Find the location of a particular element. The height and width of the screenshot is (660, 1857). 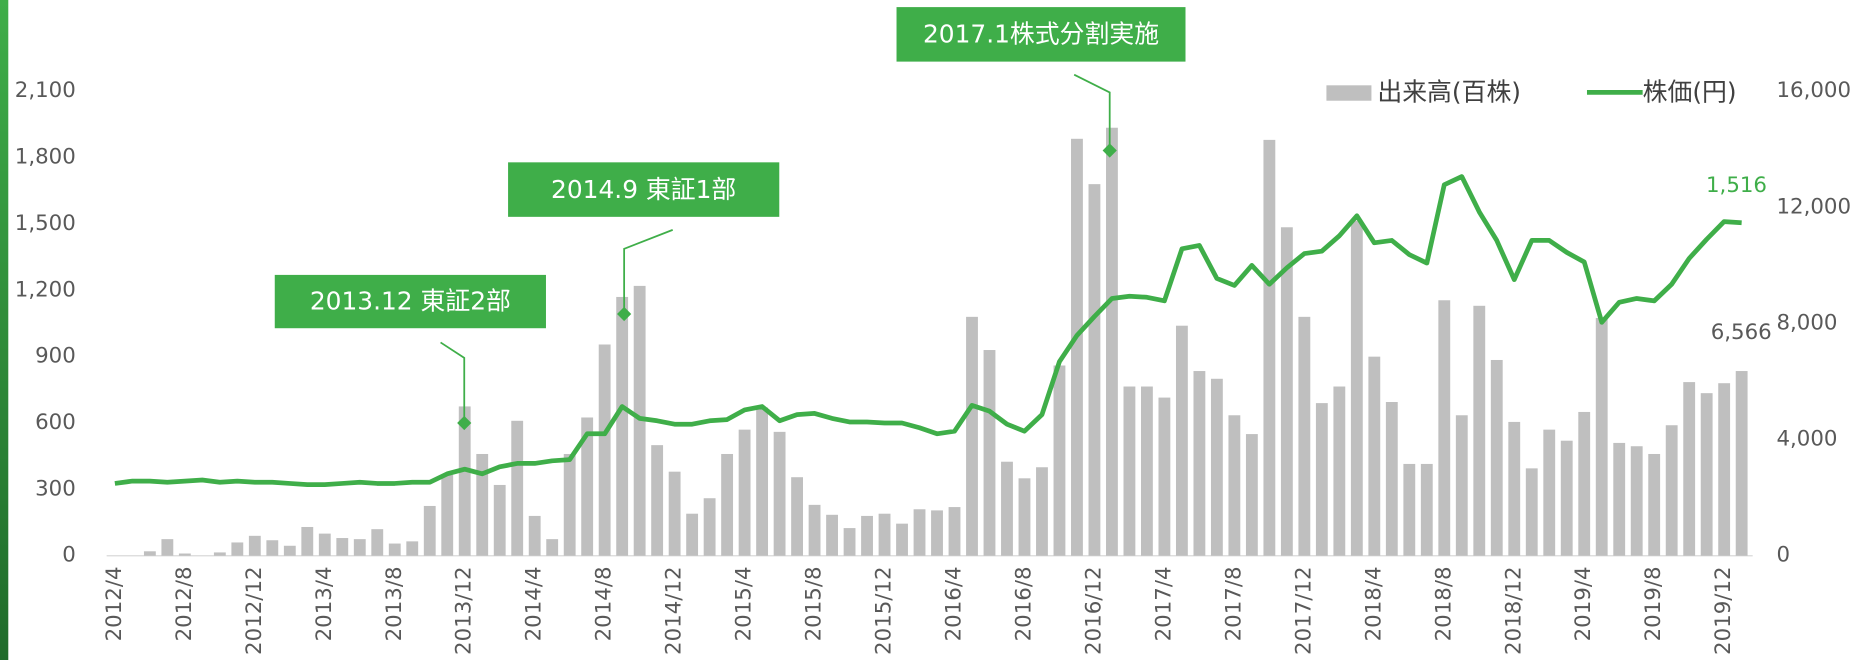

x-tick-label: 2017/4 is located at coordinates (1163, 603).